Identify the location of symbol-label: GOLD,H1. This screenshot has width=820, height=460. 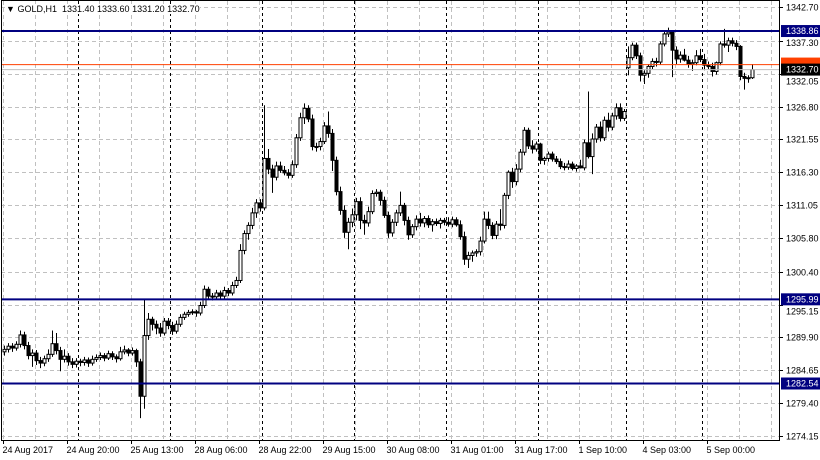
(37, 9).